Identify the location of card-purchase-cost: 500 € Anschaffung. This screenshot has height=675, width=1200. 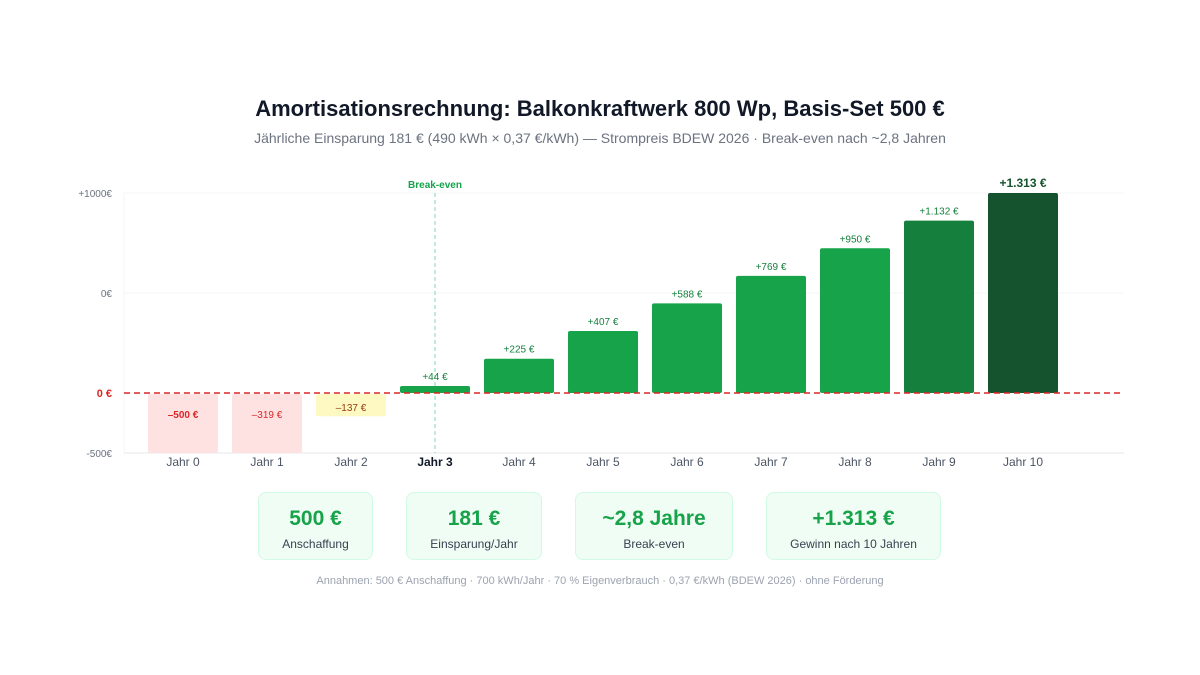
(315, 526).